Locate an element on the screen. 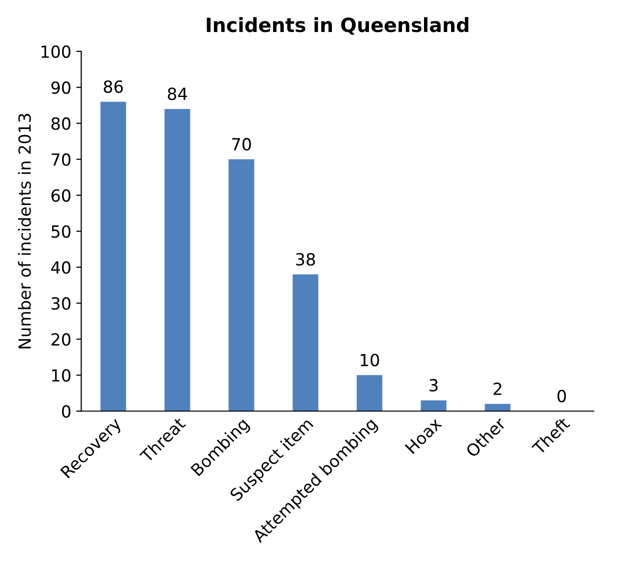 The image size is (625, 571). chart-title: Incidents in Queensland is located at coordinates (337, 26).